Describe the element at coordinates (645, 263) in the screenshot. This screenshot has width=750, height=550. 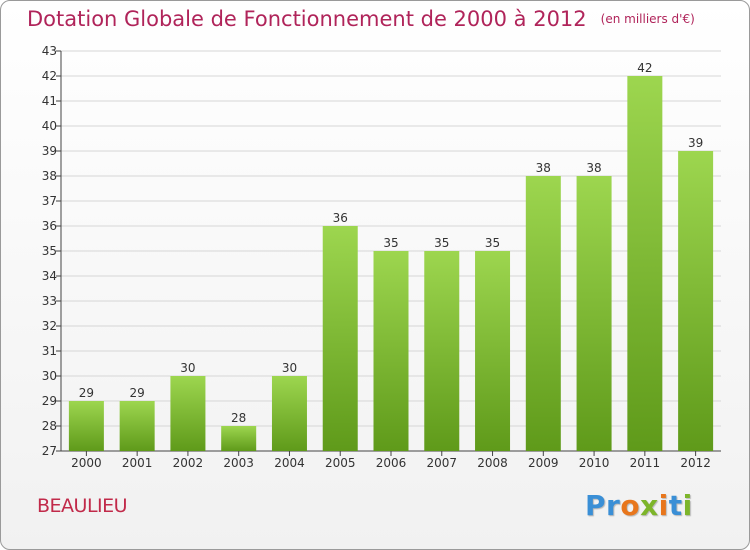
I see `bar-2011` at that location.